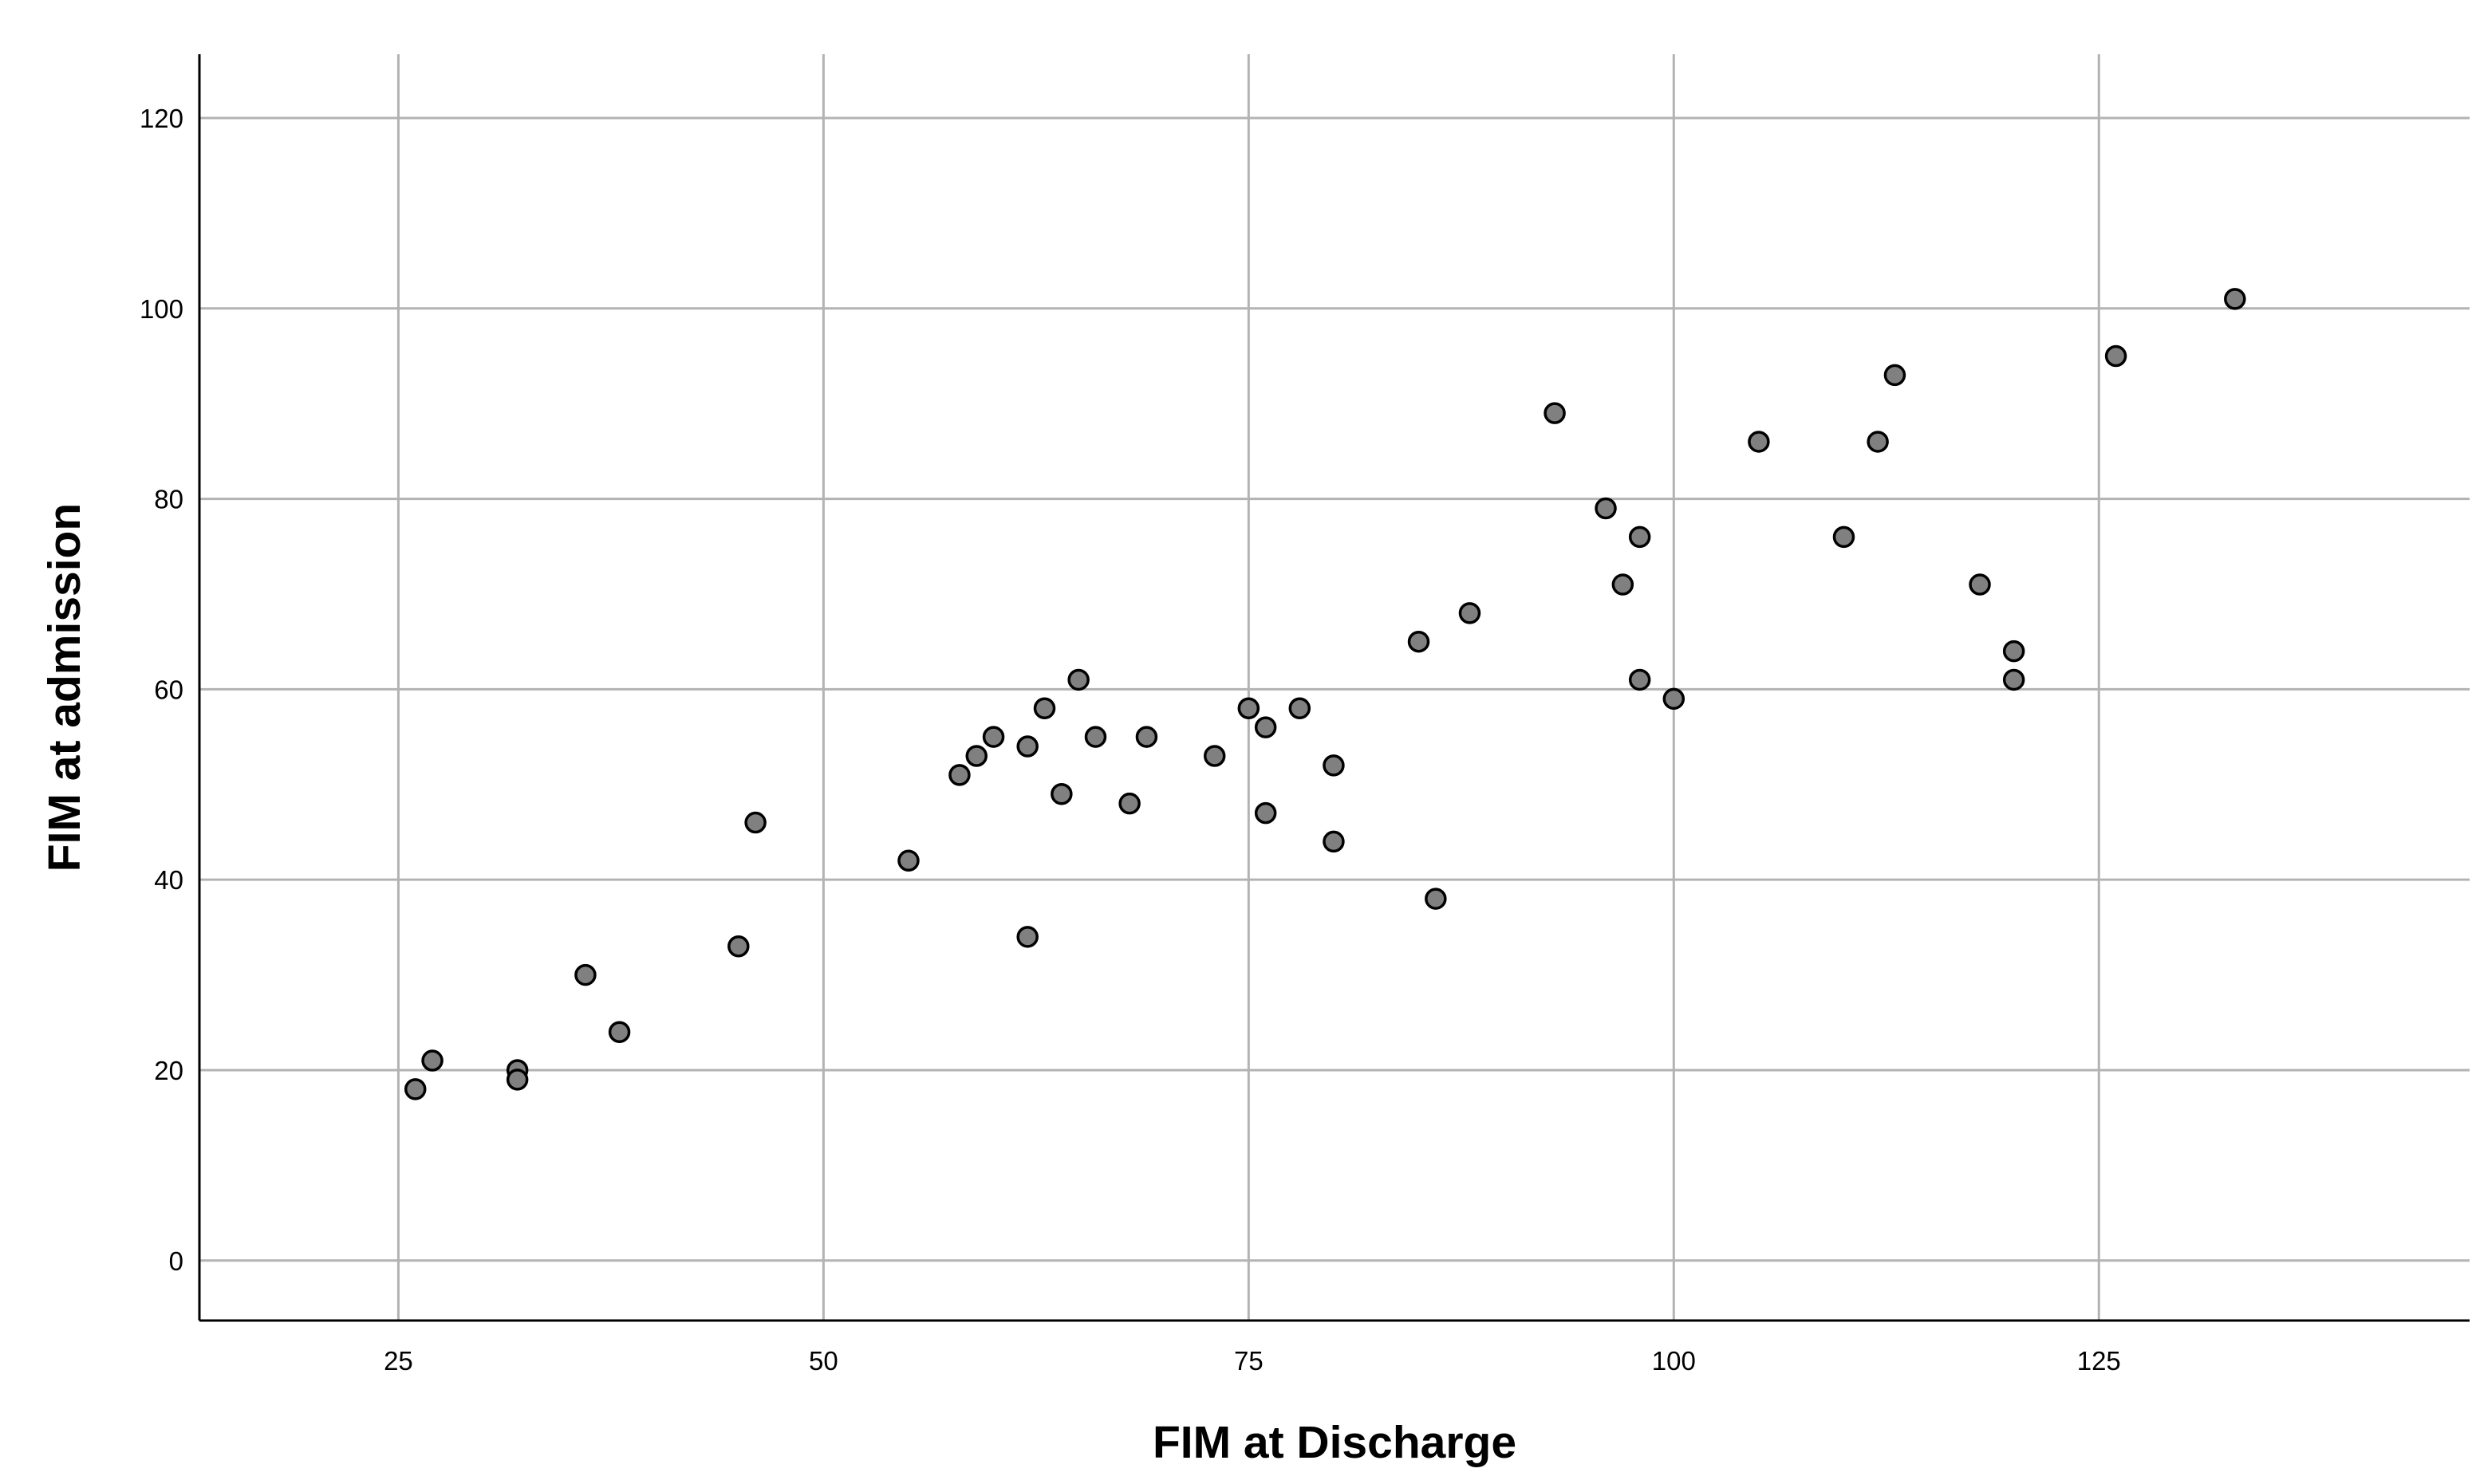 This screenshot has width=2472, height=1484. I want to click on y-tick-label: 60, so click(168, 689).